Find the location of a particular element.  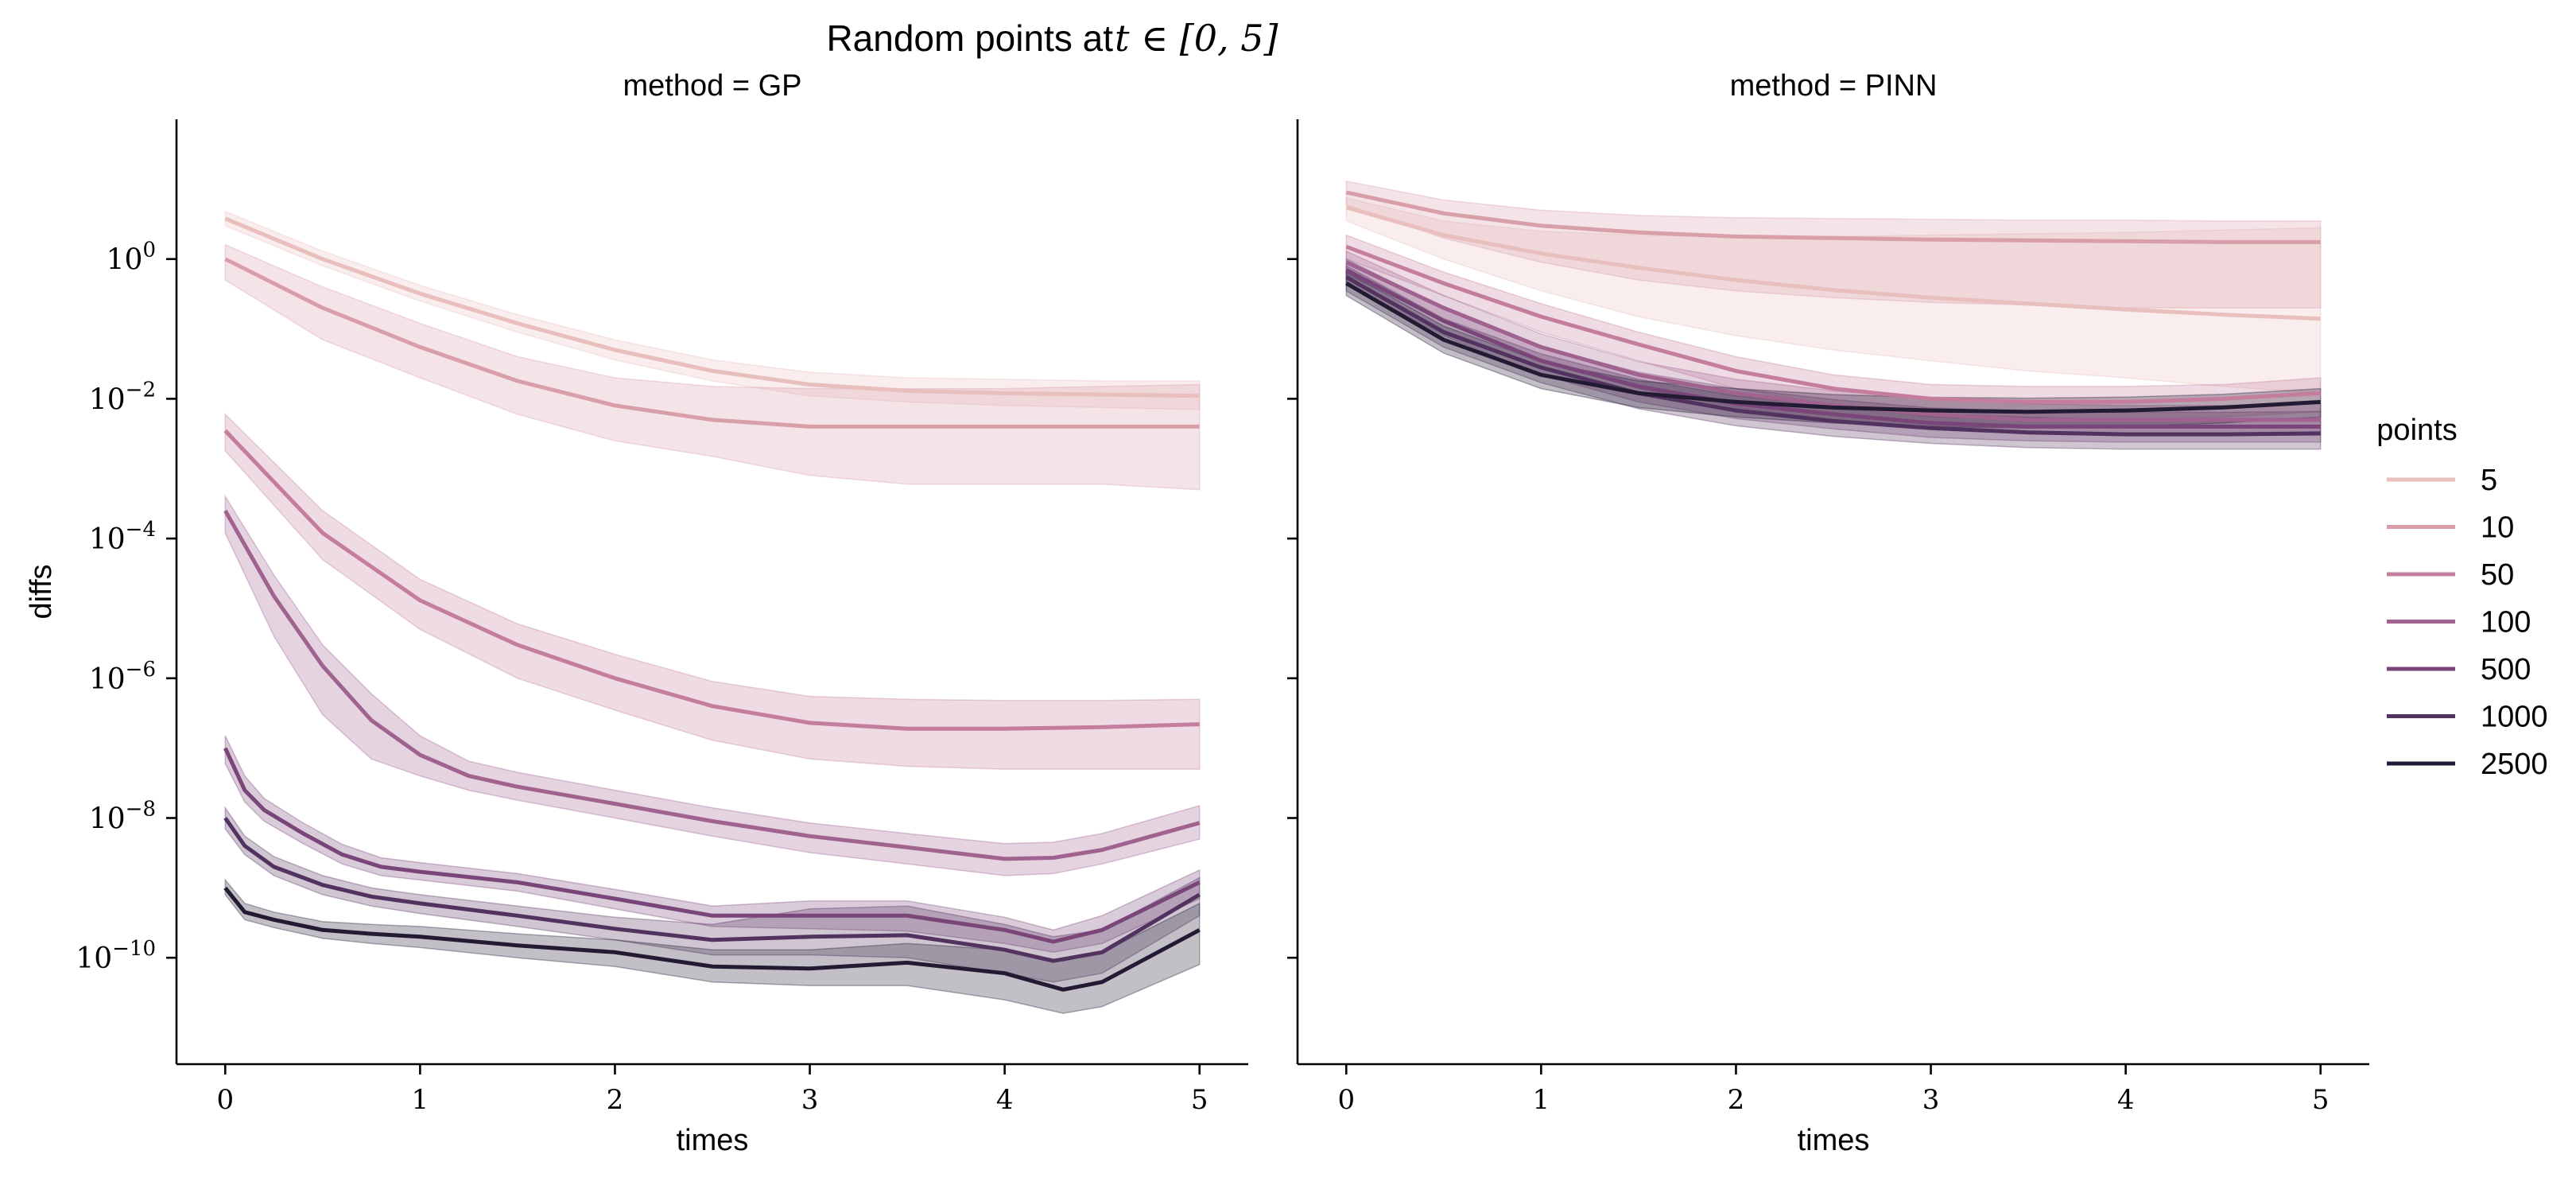

panel-pinn-x-tick-label-3: 3 is located at coordinates (1931, 1100).